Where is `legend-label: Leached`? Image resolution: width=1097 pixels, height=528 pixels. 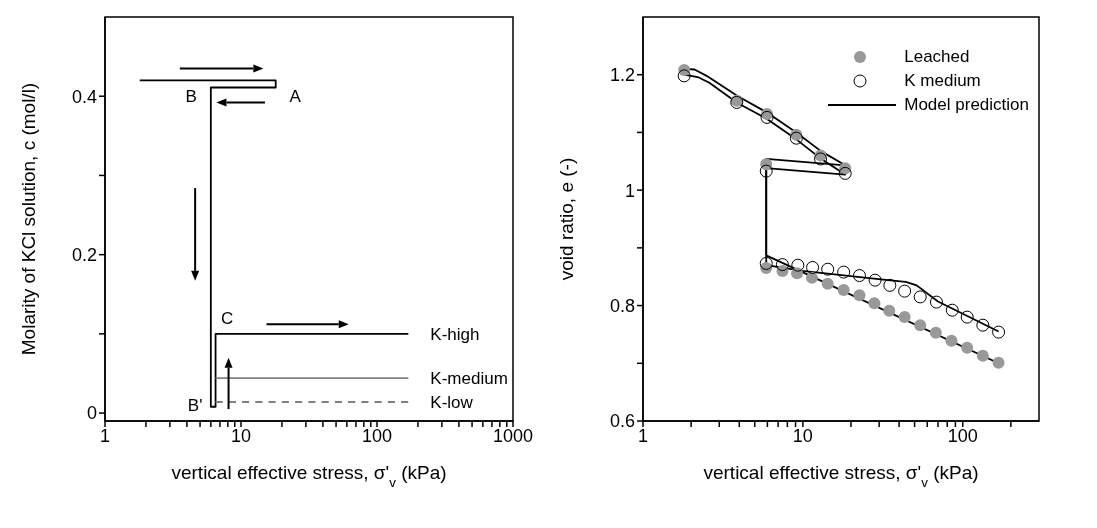
legend-label: Leached is located at coordinates (937, 57).